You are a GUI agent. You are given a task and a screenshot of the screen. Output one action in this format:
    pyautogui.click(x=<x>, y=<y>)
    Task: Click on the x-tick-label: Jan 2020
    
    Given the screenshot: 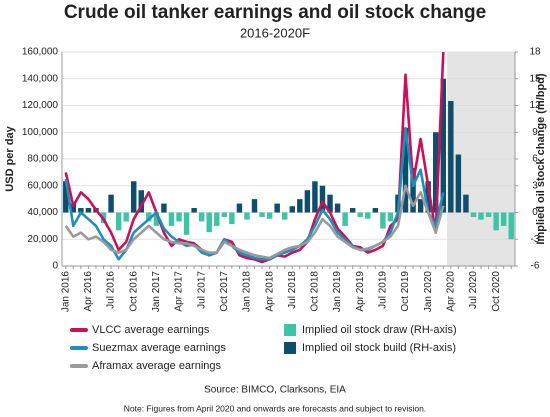 What is the action you would take?
    pyautogui.click(x=428, y=292)
    